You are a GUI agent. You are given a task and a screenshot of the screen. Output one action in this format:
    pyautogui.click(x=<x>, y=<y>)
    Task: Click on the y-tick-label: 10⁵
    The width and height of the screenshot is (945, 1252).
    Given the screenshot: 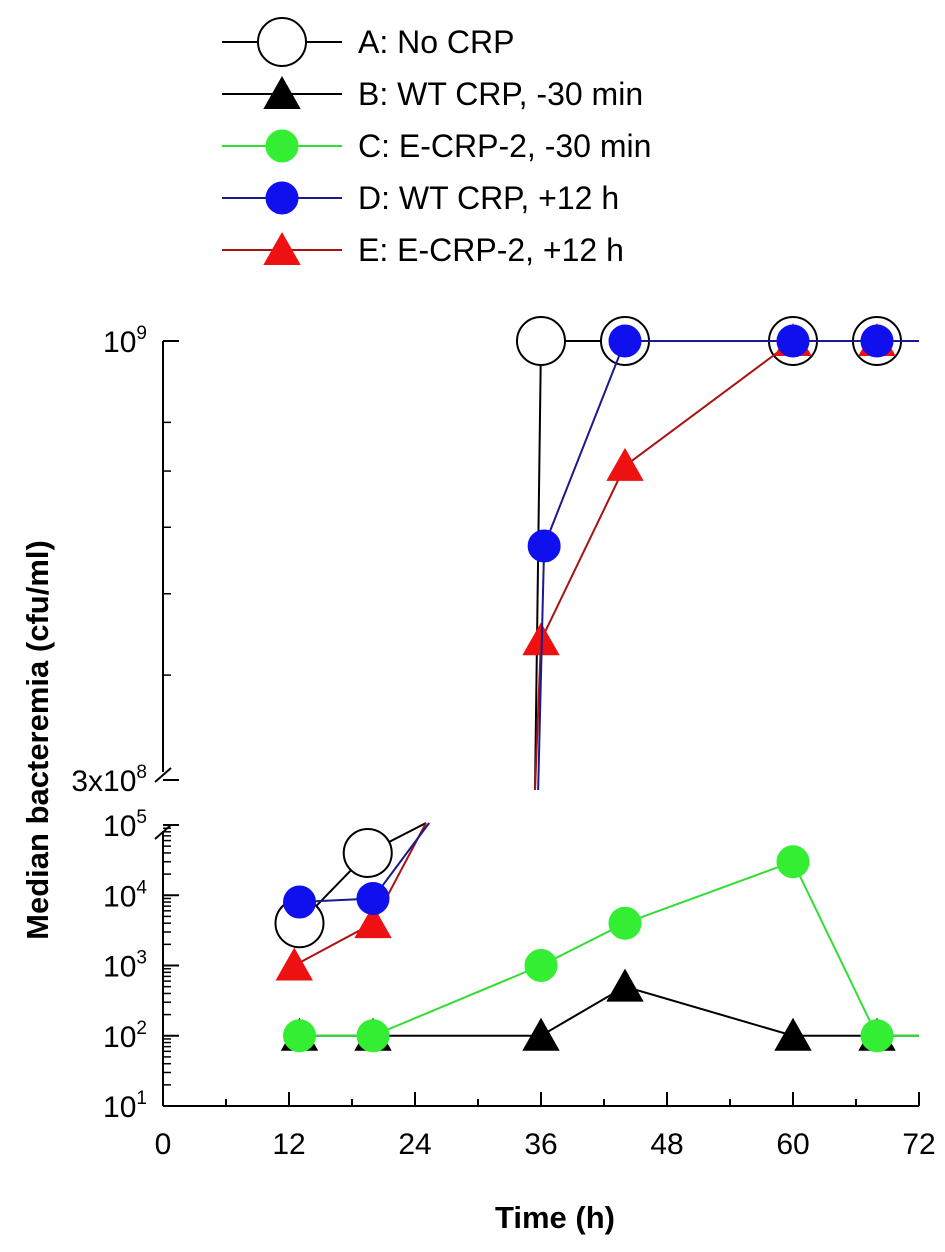 What is the action you would take?
    pyautogui.click(x=125, y=825)
    